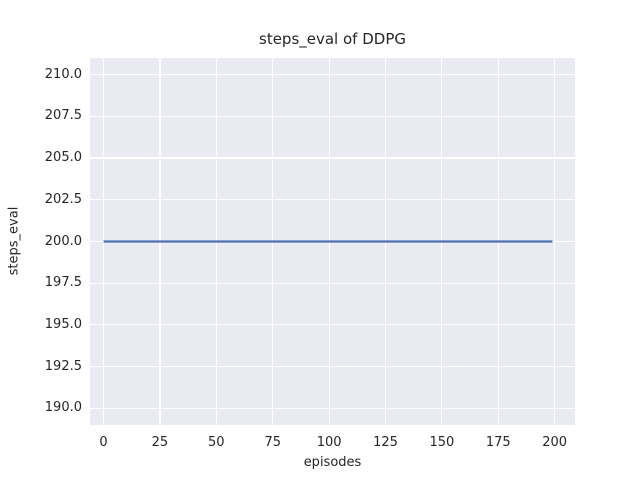 This screenshot has width=640, height=480. I want to click on y-tick-label: 205.0, so click(63, 158).